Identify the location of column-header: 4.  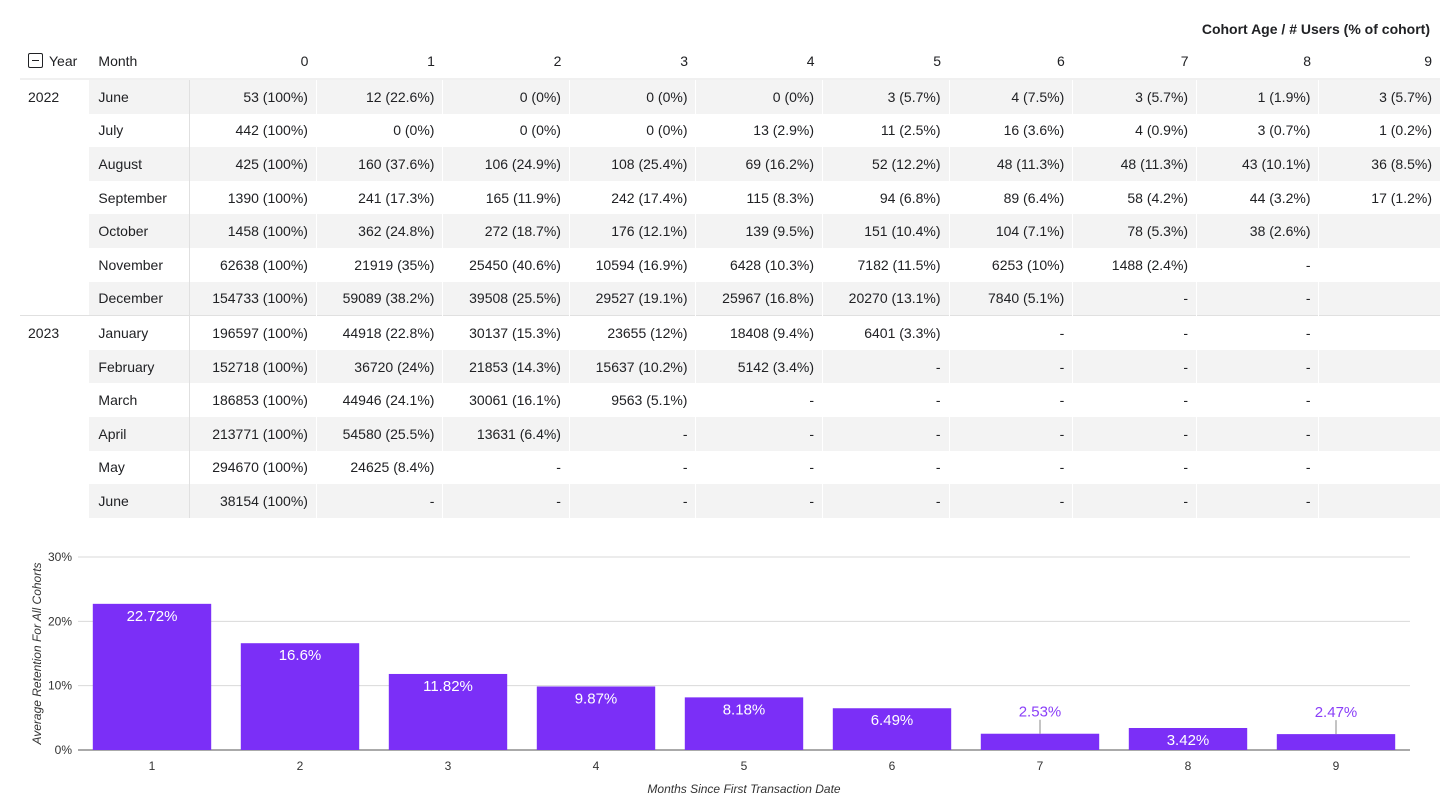
(759, 62).